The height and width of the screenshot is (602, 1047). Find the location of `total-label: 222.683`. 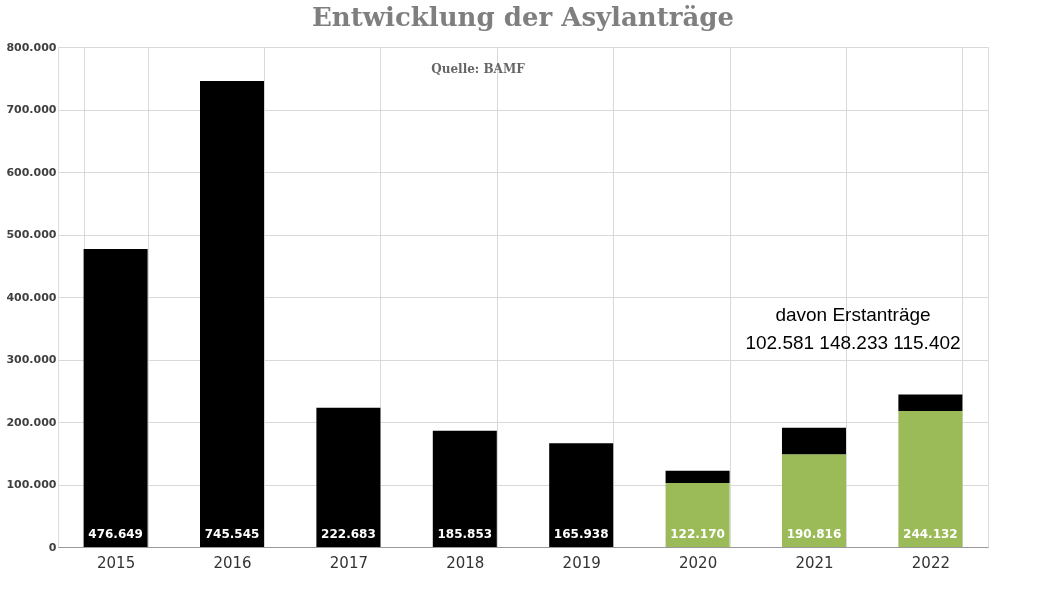

total-label: 222.683 is located at coordinates (348, 534).